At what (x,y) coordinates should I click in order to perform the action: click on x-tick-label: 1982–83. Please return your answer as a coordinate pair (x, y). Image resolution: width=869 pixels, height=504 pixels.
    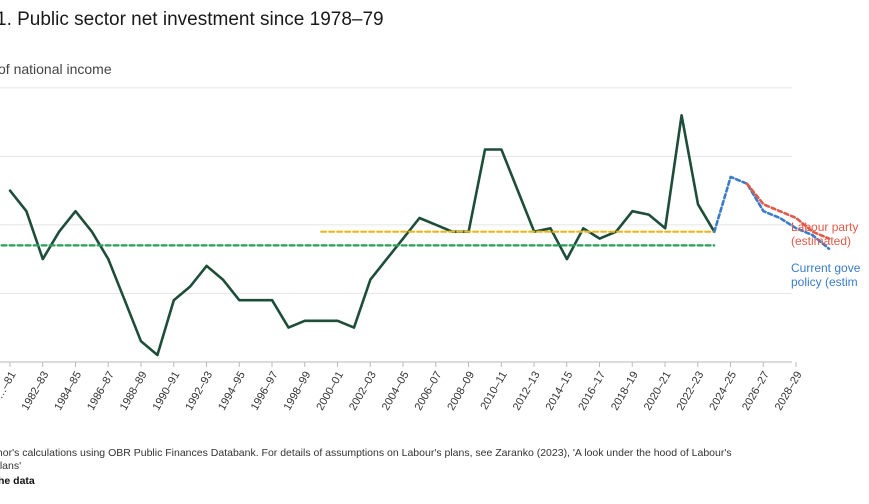
    Looking at the image, I should click on (36, 391).